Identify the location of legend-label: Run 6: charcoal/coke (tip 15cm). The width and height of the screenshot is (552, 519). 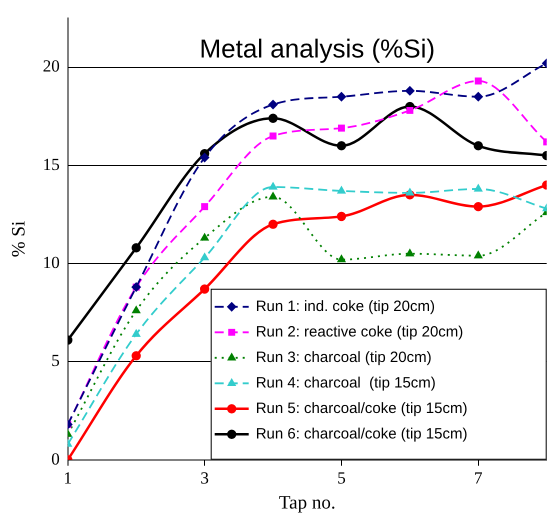
(362, 433).